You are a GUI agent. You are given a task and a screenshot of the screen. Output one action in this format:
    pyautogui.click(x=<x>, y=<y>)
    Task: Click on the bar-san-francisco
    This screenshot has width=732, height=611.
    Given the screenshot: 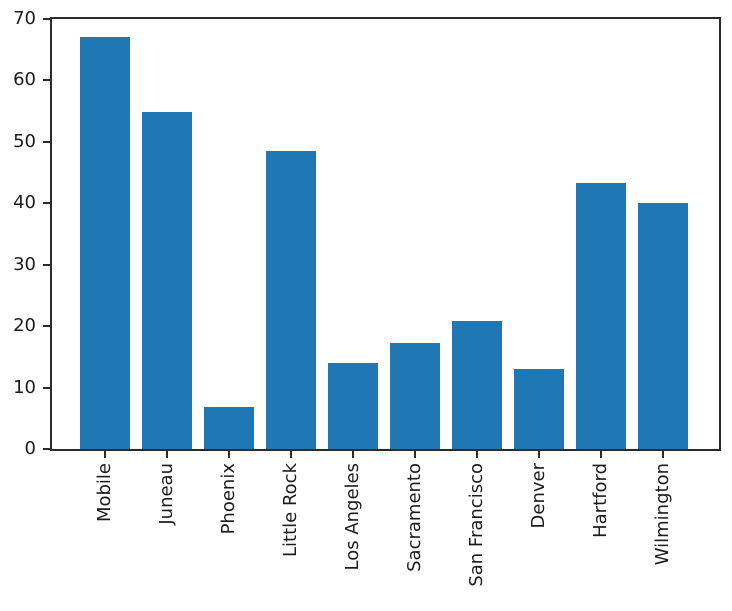 What is the action you would take?
    pyautogui.click(x=477, y=385)
    